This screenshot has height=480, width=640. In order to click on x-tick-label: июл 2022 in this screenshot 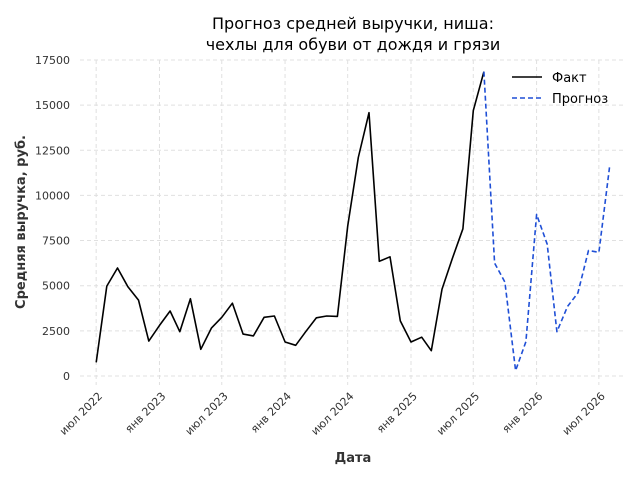, I will do `click(81, 414)`.